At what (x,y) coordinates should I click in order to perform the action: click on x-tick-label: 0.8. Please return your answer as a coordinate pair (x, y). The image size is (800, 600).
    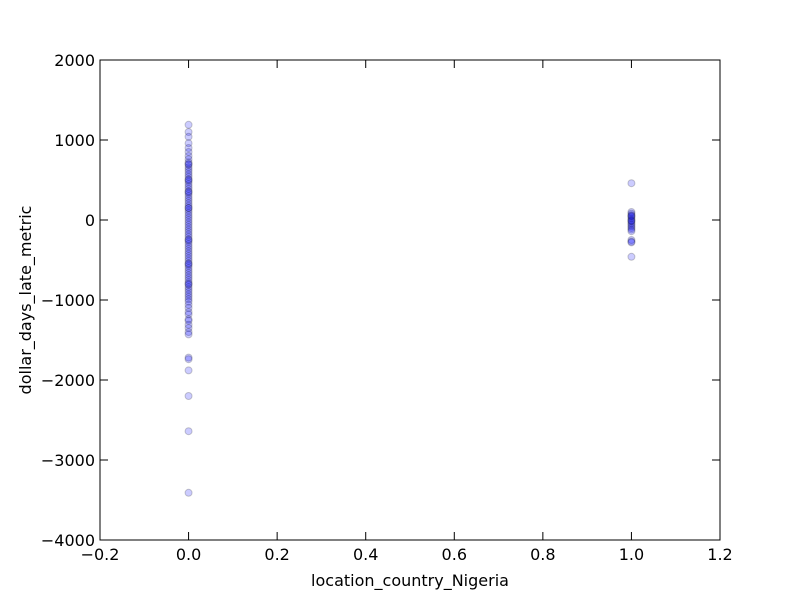
    Looking at the image, I should click on (542, 554).